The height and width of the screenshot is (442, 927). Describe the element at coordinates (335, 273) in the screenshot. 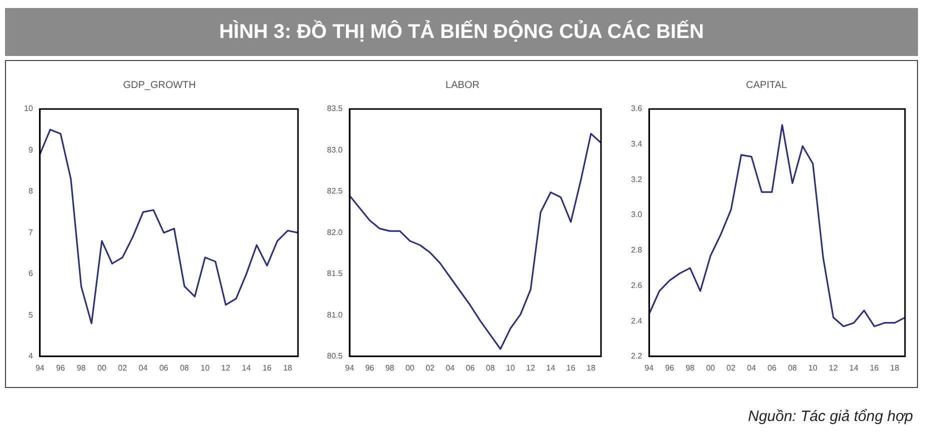

I see `y-tick-label: 81.5` at that location.